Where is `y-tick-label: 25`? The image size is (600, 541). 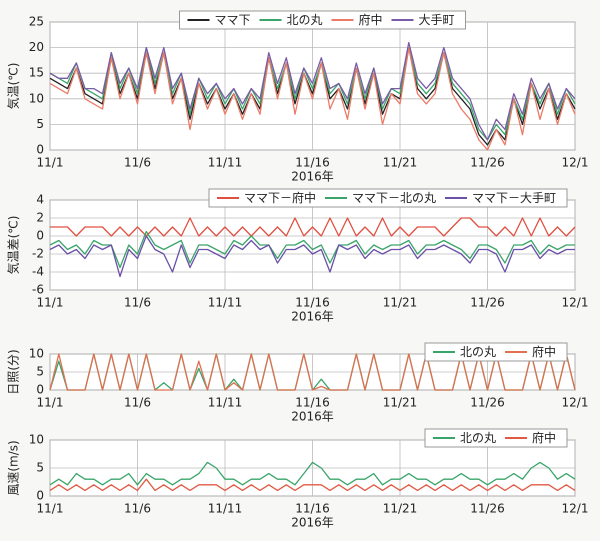
y-tick-label: 25 is located at coordinates (36, 22).